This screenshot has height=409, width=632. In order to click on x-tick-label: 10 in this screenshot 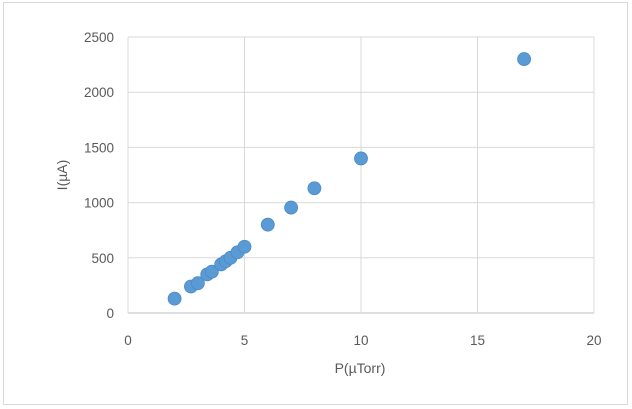, I will do `click(360, 340)`.